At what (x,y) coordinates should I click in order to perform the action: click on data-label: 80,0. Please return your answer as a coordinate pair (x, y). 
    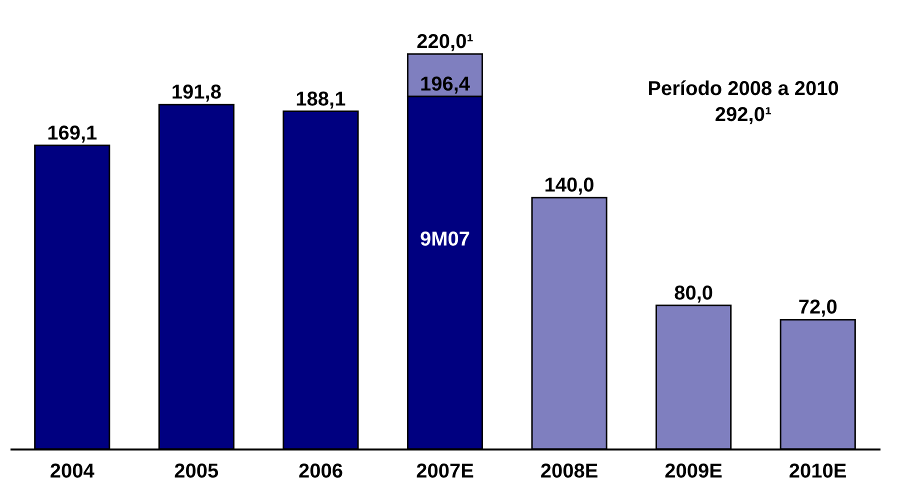
    Looking at the image, I should click on (694, 293).